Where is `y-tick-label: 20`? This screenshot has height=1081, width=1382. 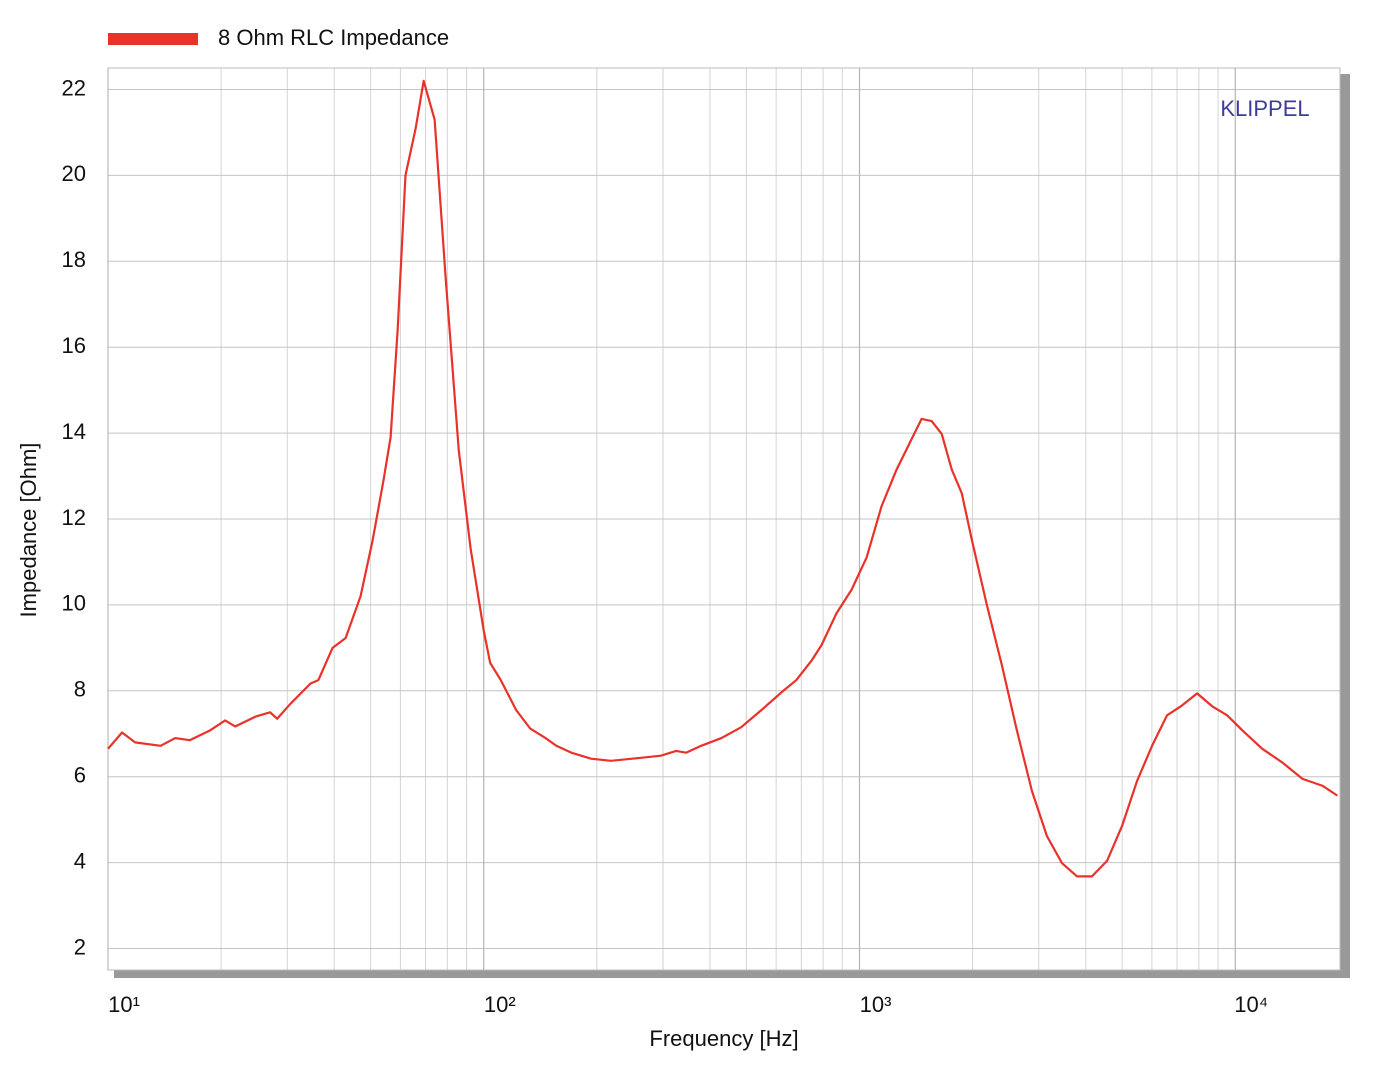
y-tick-label: 20 is located at coordinates (74, 173).